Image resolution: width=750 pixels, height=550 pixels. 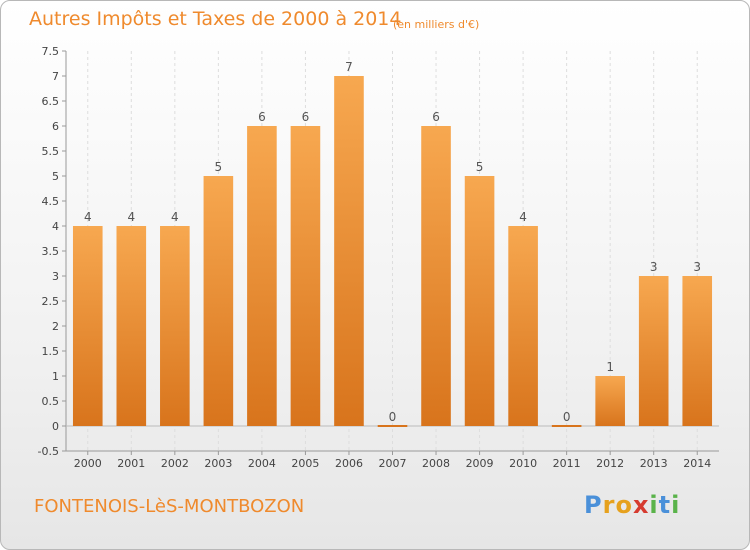 What do you see at coordinates (88, 463) in the screenshot?
I see `x-tick-label: 2000` at bounding box center [88, 463].